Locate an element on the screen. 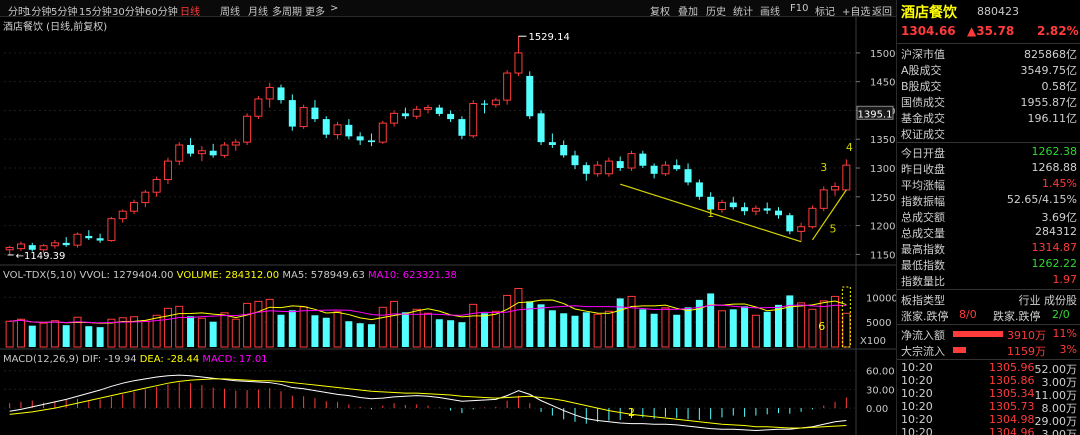  tool-button-7: +自选 is located at coordinates (856, 12).